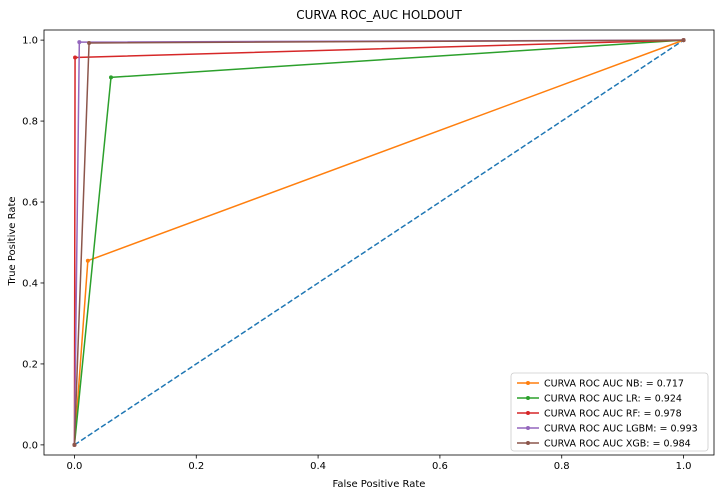  I want to click on x-tick-label: 0.6, so click(440, 466).